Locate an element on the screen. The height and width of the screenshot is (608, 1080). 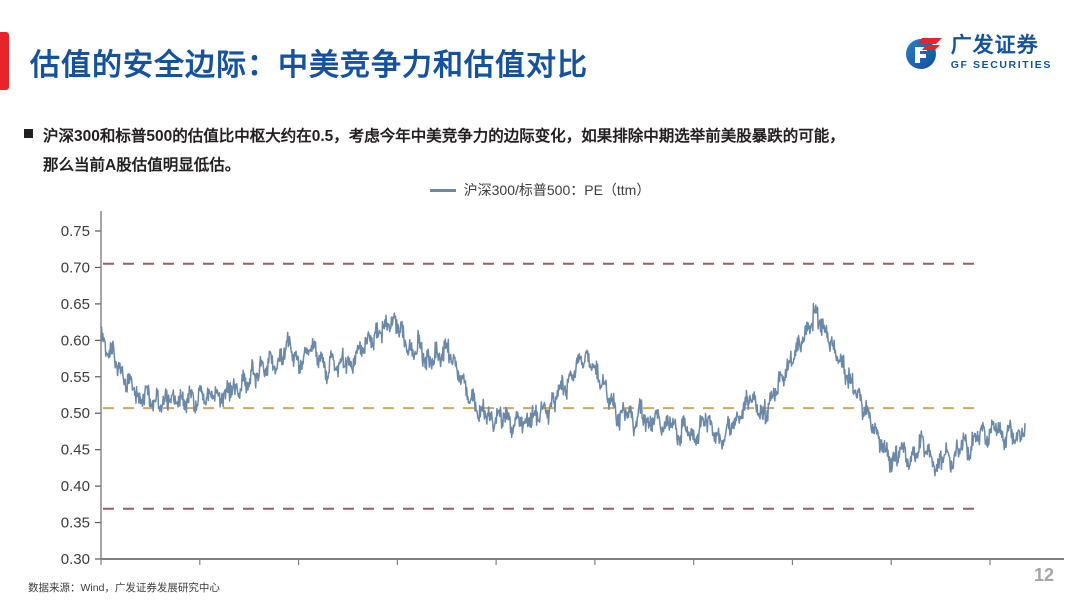
y-axis-label: 0.50 is located at coordinates (75, 413).